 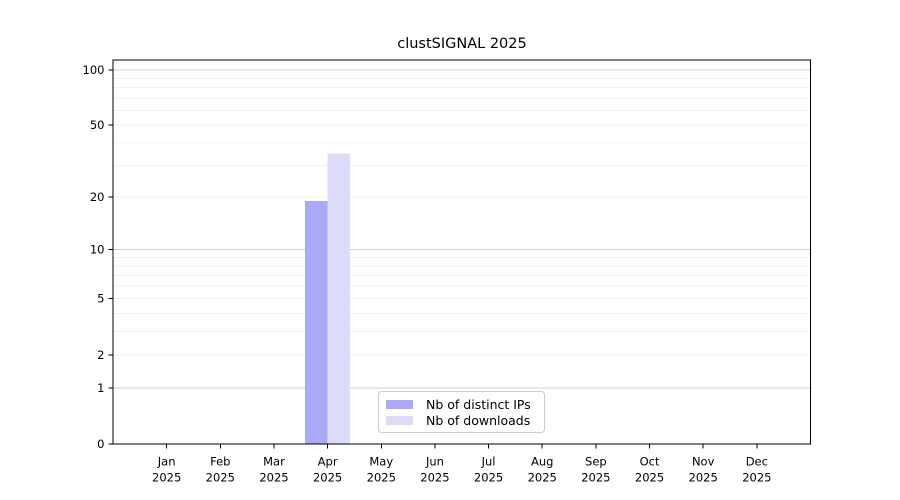 I want to click on y-tick-label-2: 2, so click(x=100, y=355).